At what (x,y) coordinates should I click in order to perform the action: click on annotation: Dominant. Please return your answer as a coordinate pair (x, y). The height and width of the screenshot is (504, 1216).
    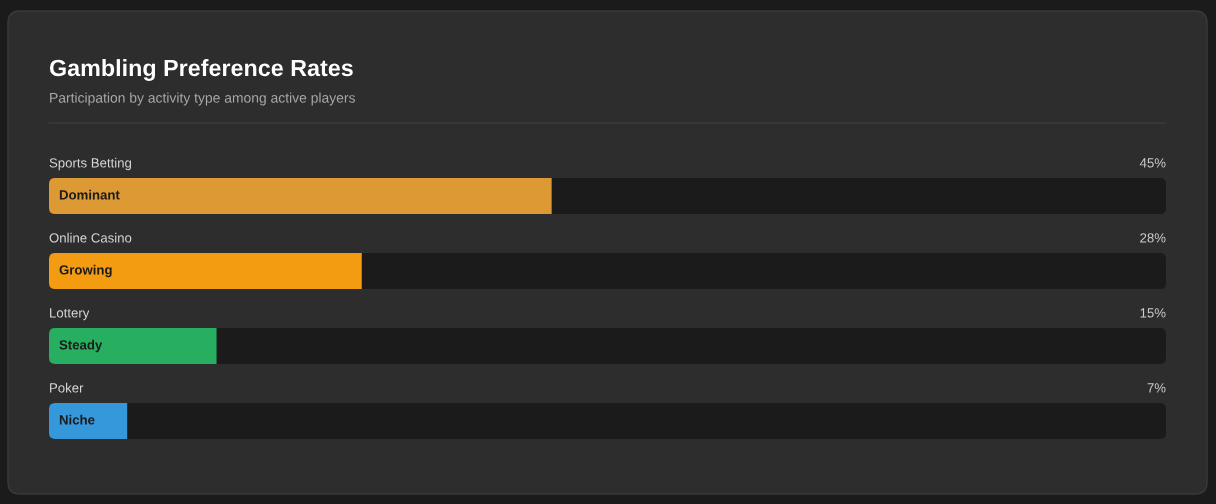
    Looking at the image, I should click on (89, 194).